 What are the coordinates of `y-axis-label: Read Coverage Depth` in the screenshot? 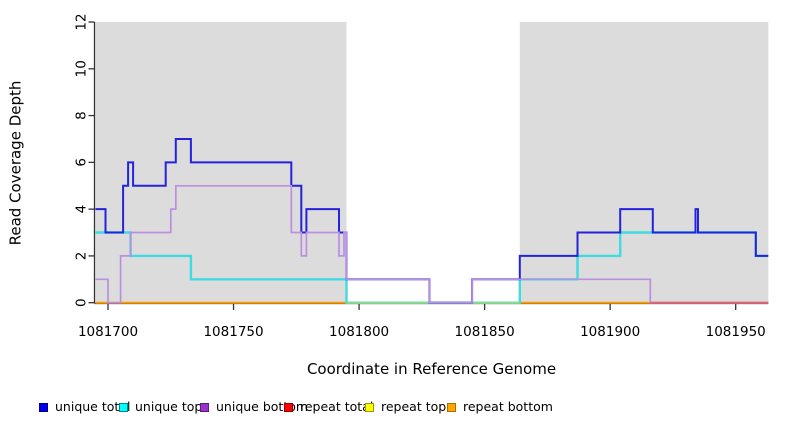 It's located at (15, 162).